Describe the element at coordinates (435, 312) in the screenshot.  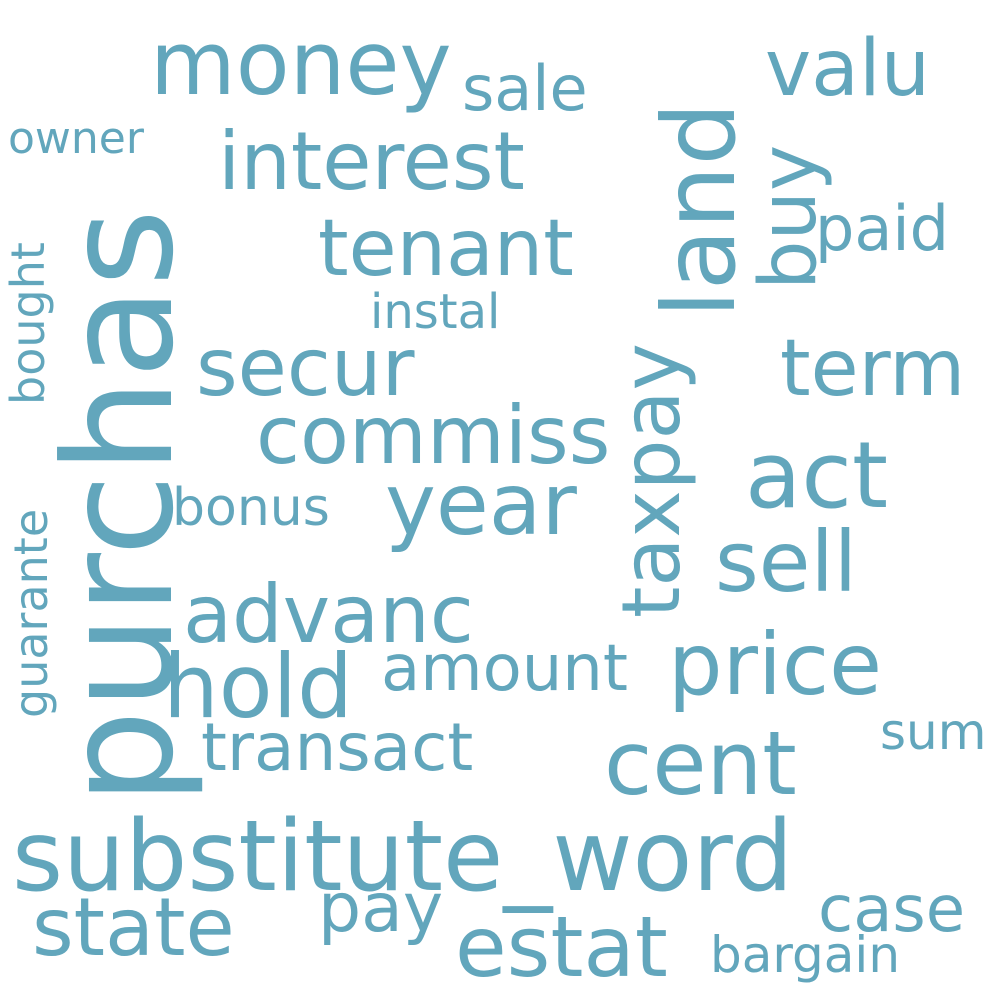
I see `word-instal: instal` at that location.